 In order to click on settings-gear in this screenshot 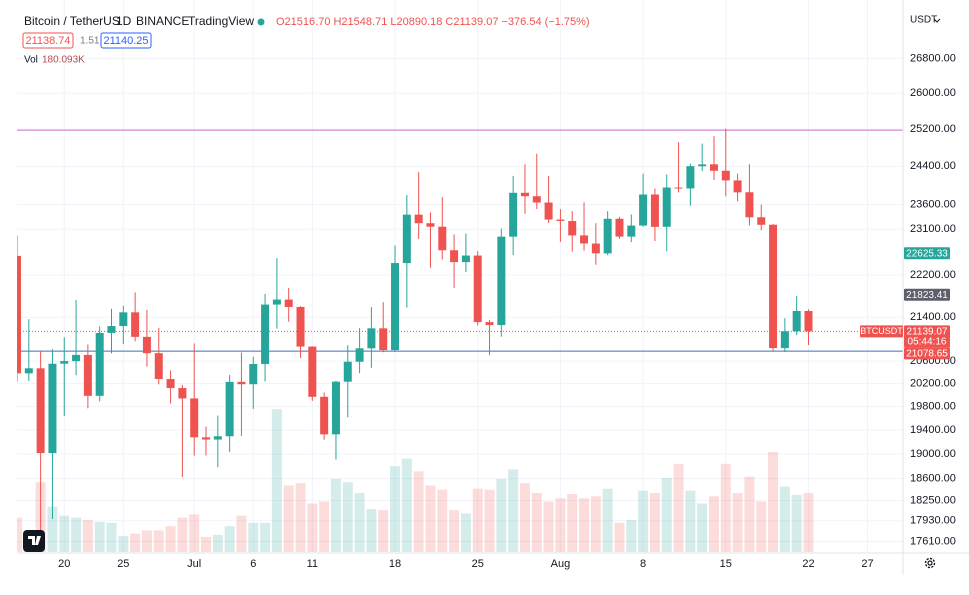, I will do `click(930, 563)`.